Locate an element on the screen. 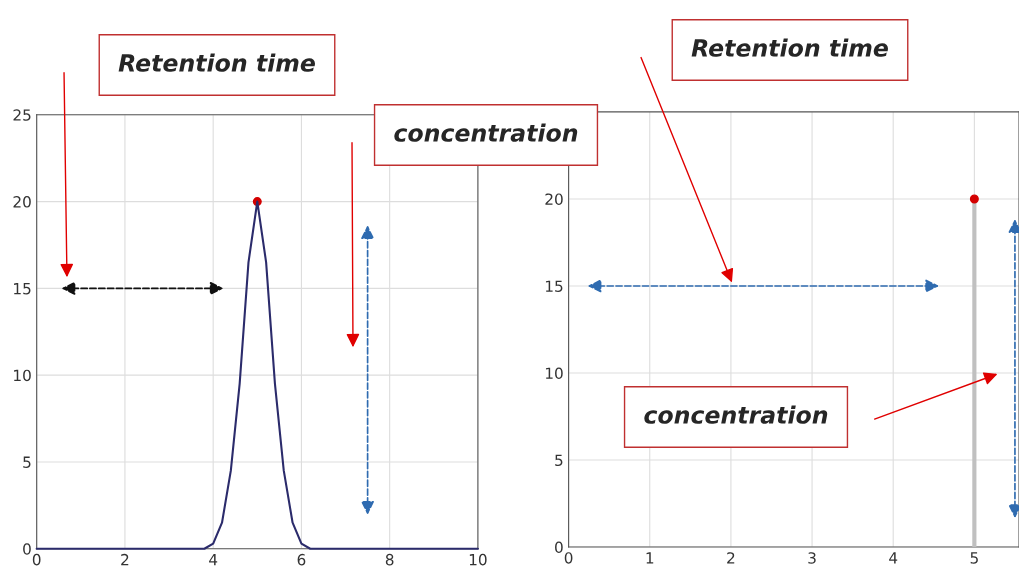 Image resolution: width=1019 pixels, height=574 pixels. x-tick-label: 5 is located at coordinates (974, 558).